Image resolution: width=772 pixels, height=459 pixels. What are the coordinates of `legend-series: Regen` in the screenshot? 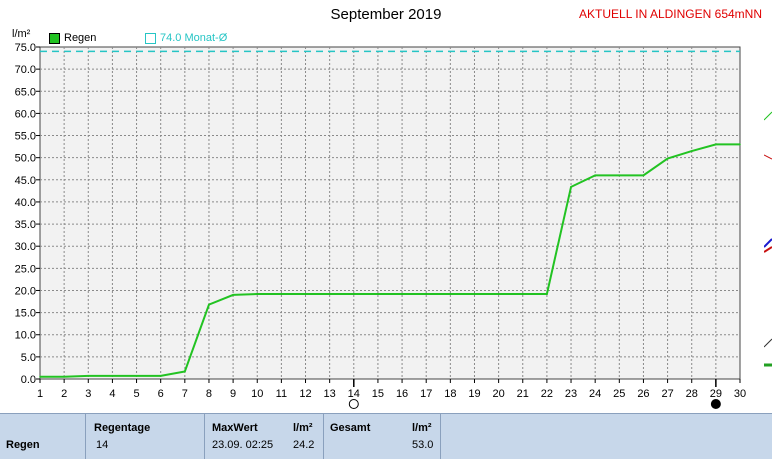 It's located at (72, 38).